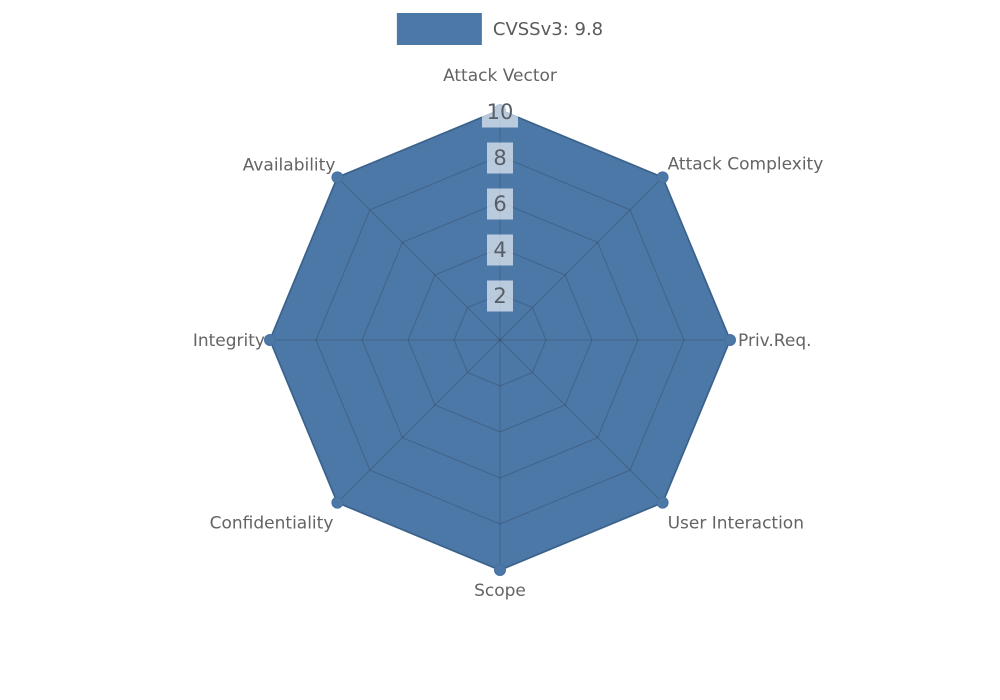  I want to click on tick-label: 8, so click(499, 158).